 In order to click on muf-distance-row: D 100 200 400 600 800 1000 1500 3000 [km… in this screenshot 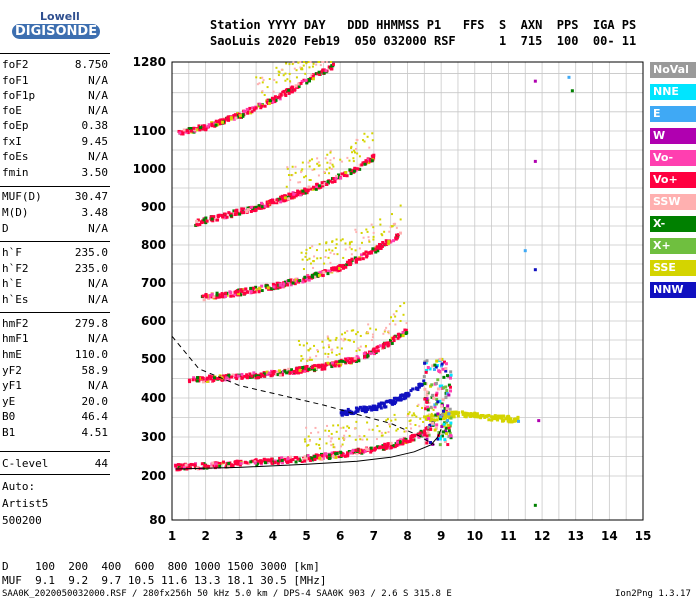, I will do `click(161, 566)`.